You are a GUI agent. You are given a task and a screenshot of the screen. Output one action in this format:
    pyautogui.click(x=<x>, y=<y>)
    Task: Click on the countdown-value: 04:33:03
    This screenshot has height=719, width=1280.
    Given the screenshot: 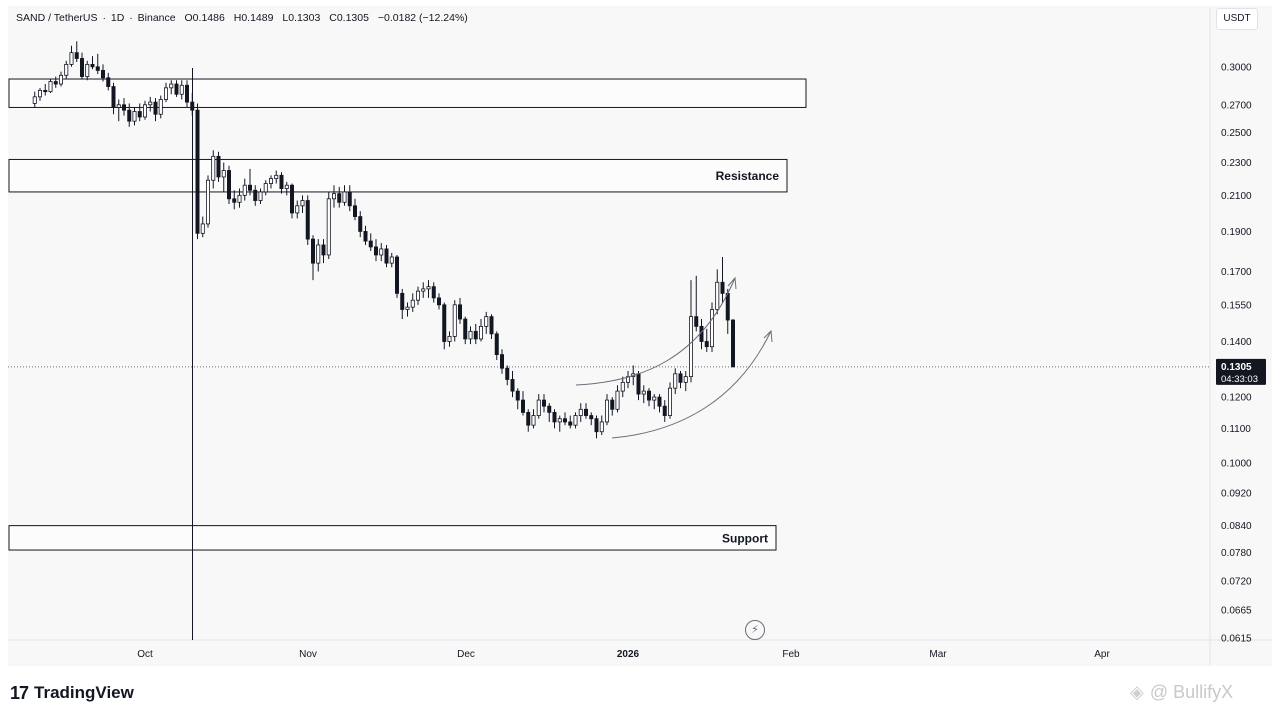 What is the action you would take?
    pyautogui.click(x=1239, y=379)
    